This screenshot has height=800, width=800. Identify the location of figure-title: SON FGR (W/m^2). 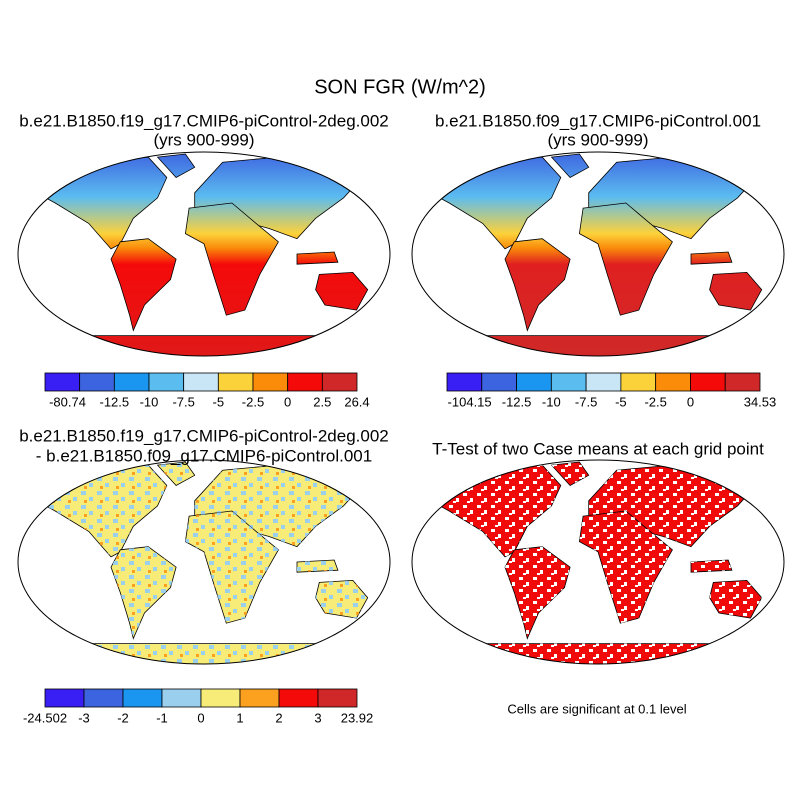
(400, 87).